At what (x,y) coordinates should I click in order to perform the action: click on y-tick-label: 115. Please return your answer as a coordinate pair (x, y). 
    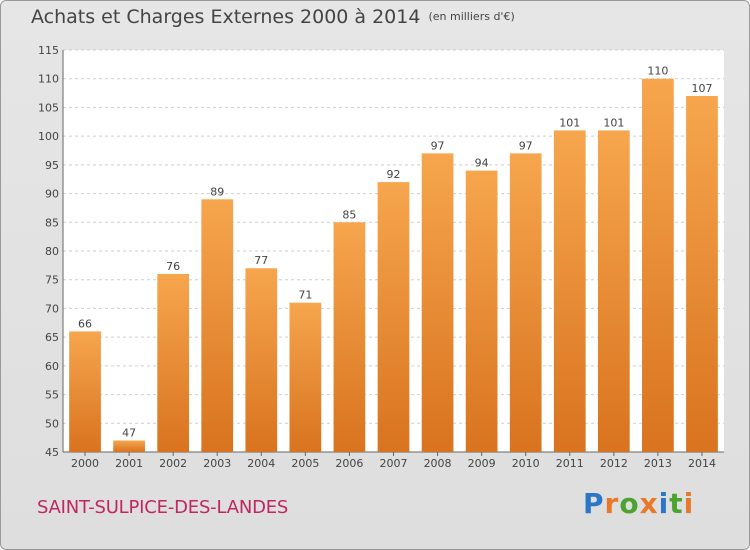
    Looking at the image, I should click on (48, 50).